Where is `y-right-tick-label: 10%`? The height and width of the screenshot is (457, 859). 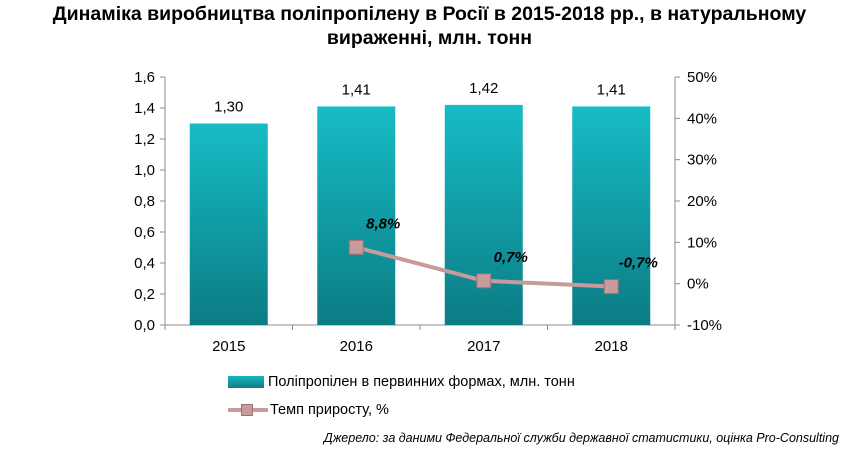
y-right-tick-label: 10% is located at coordinates (702, 242).